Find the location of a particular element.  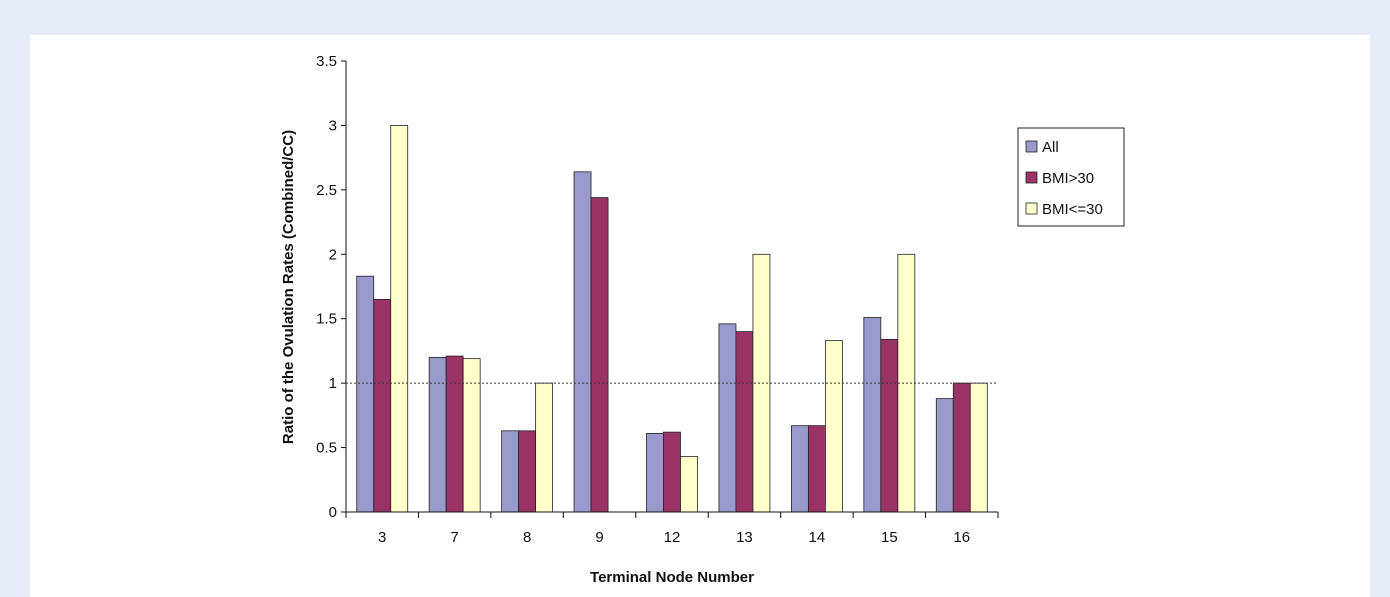

y-tick-label: 2.5 is located at coordinates (326, 190).